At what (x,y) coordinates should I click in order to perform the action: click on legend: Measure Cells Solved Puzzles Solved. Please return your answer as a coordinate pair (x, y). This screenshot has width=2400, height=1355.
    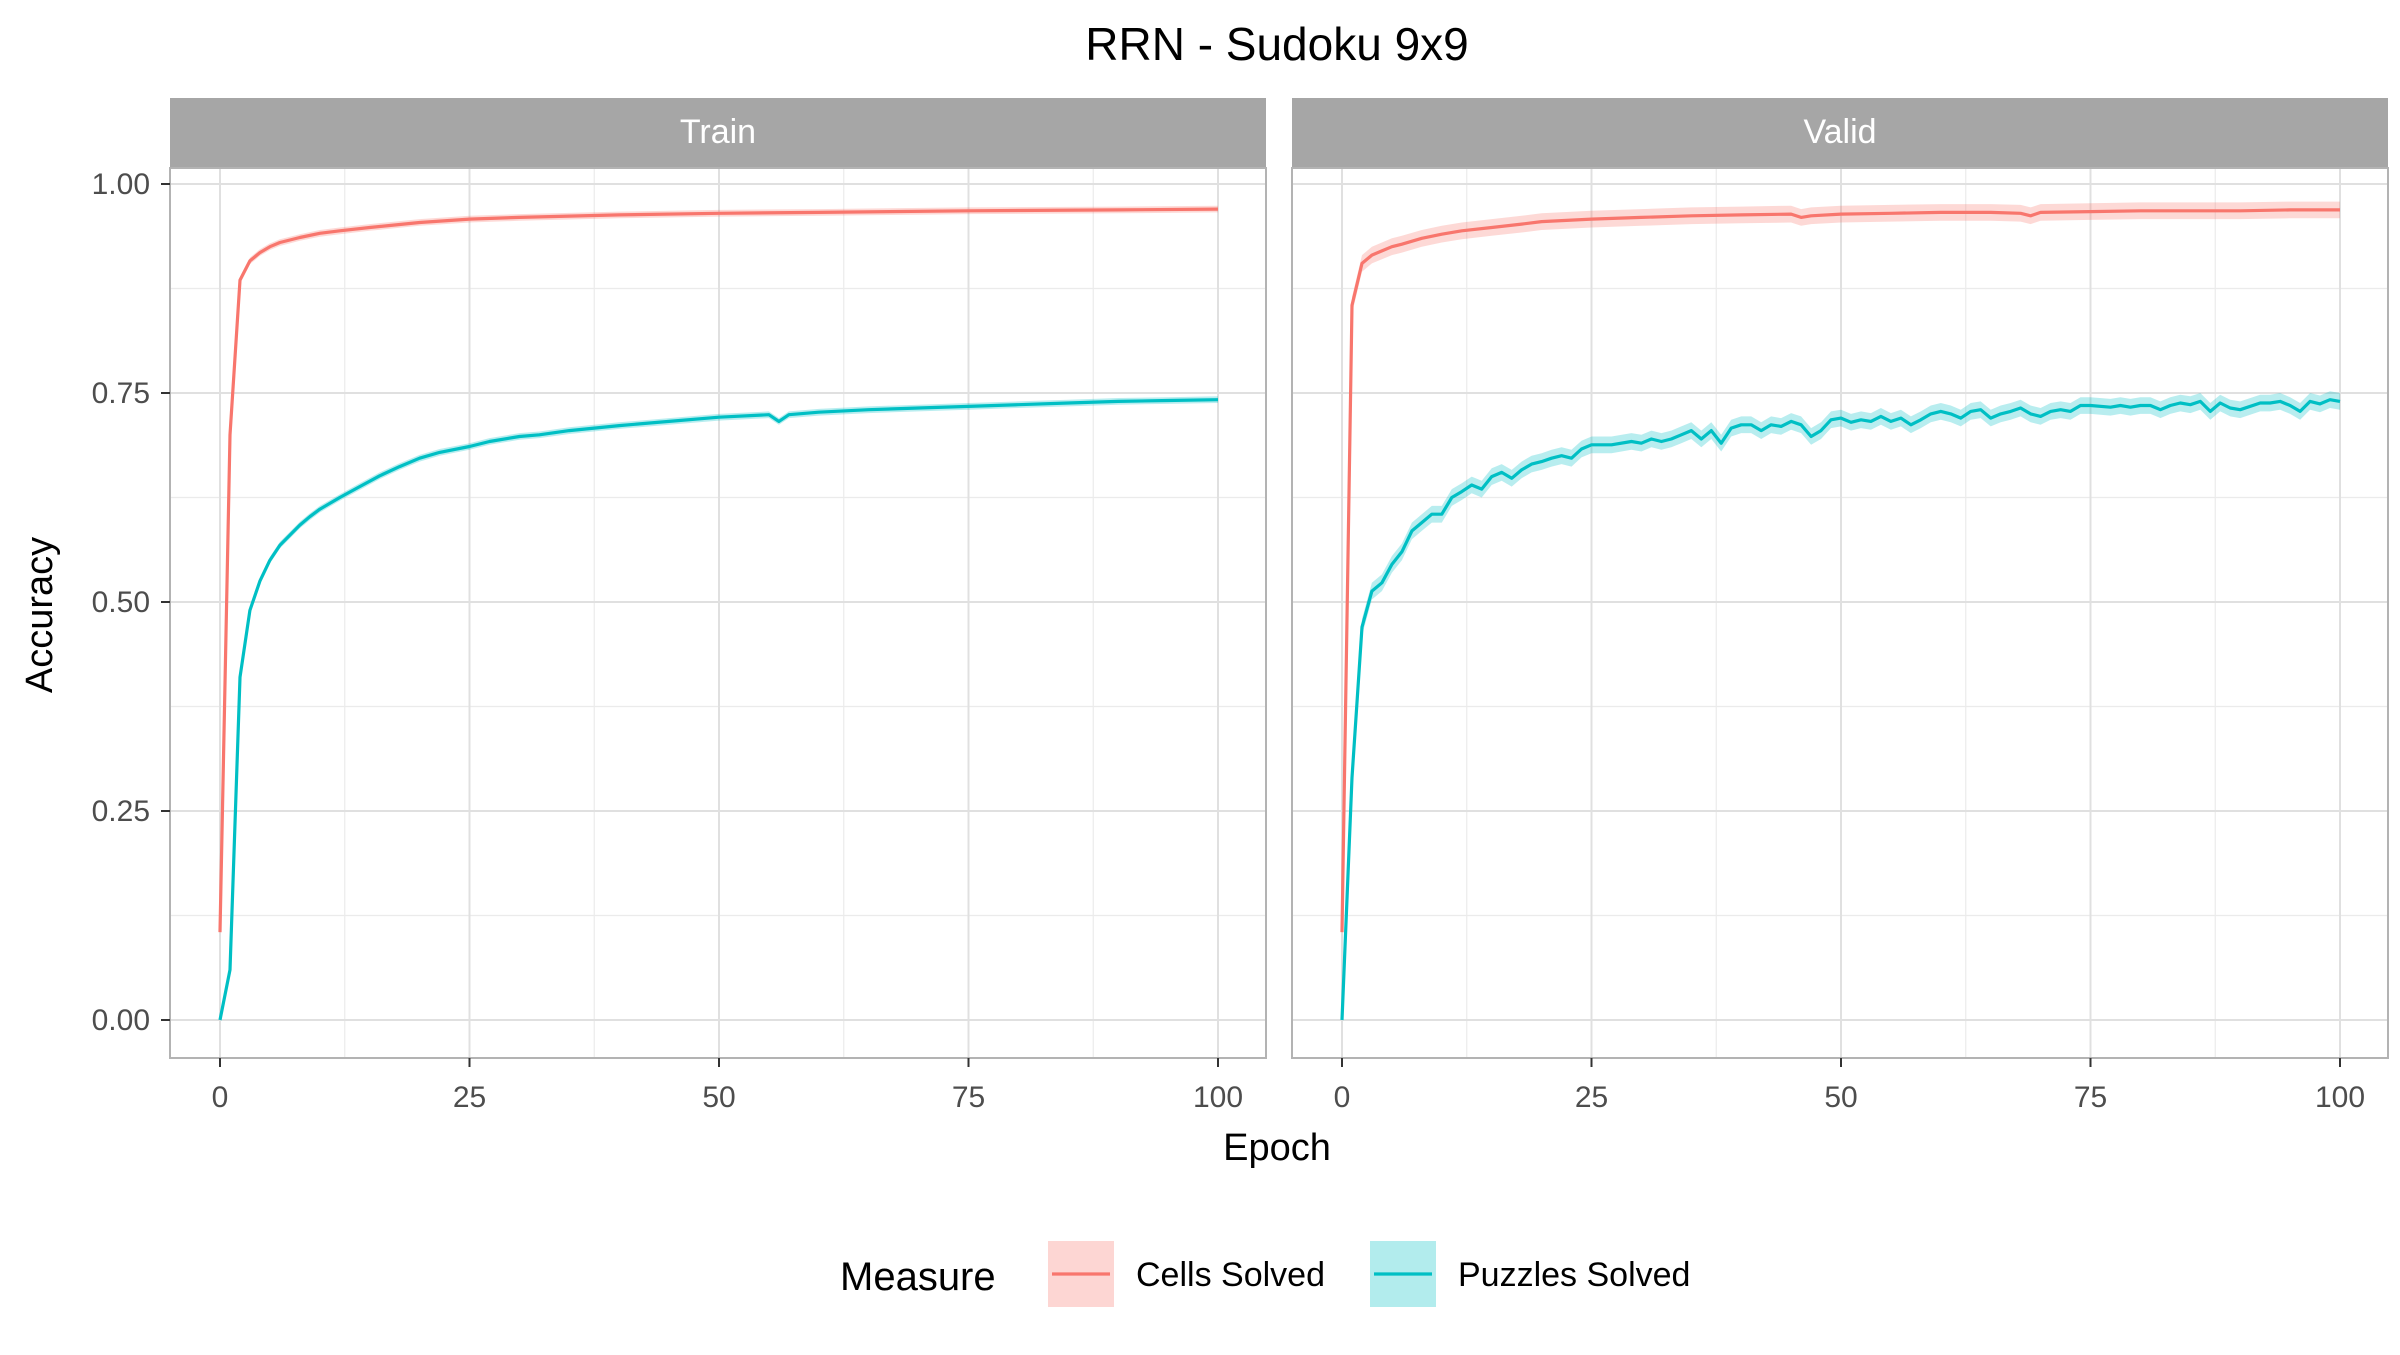
    Looking at the image, I should click on (1265, 1274).